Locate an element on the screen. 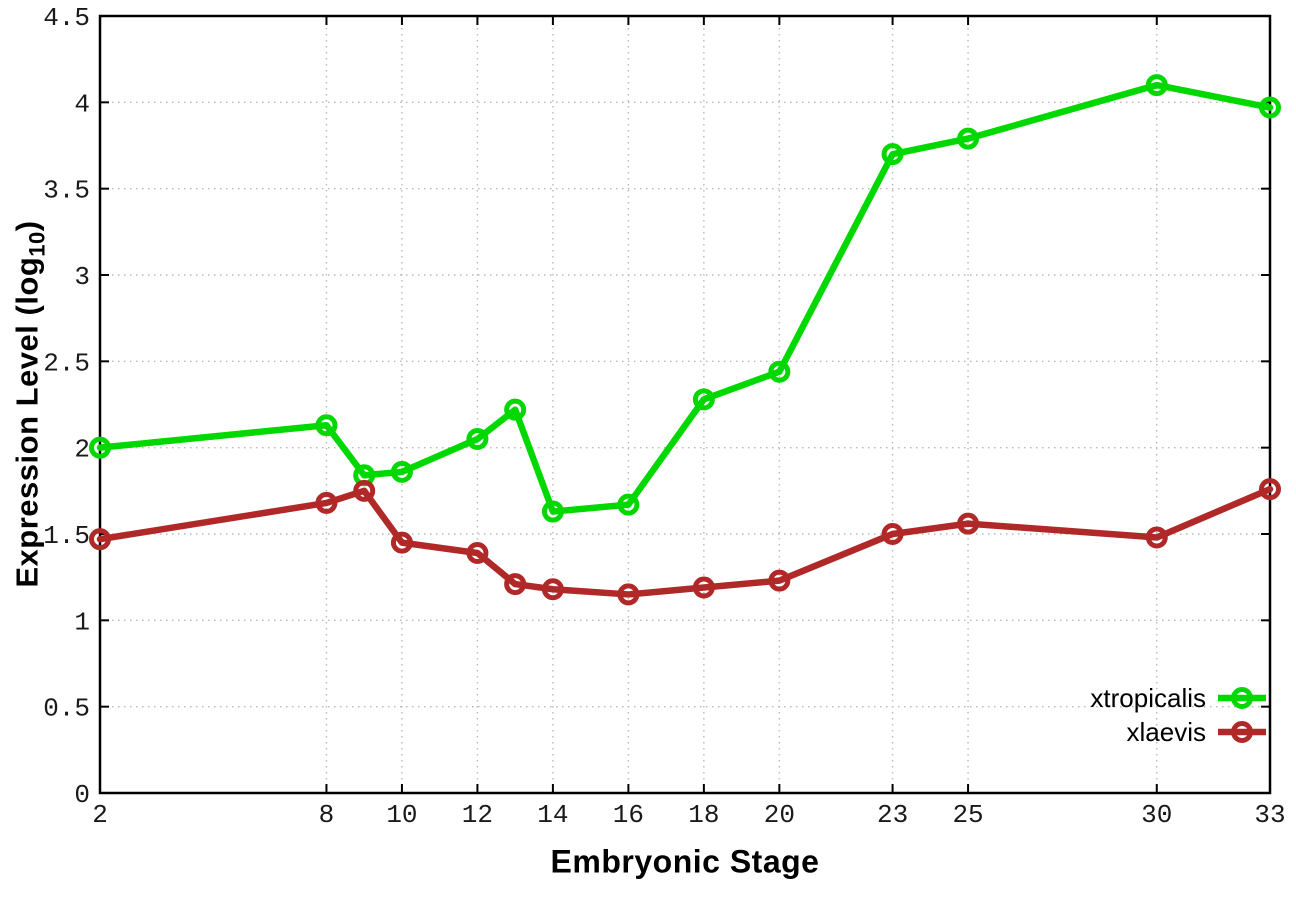 This screenshot has height=907, width=1296. x-tick-label: 10 is located at coordinates (401, 815).